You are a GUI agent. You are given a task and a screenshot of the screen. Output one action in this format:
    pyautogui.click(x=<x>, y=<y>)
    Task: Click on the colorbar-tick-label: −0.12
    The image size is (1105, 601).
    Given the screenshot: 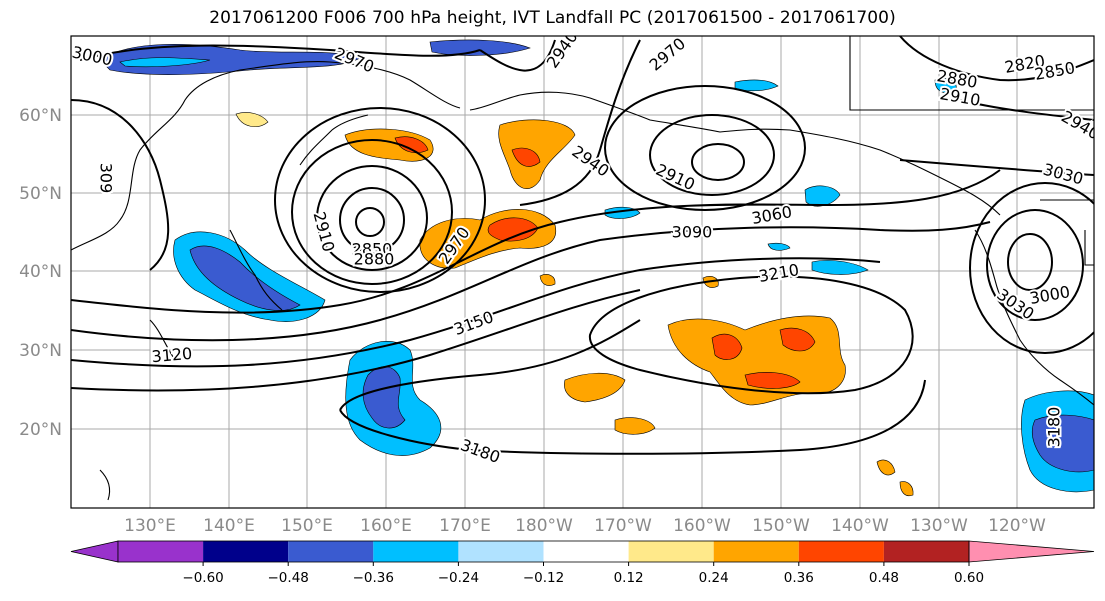 What is the action you would take?
    pyautogui.click(x=543, y=578)
    